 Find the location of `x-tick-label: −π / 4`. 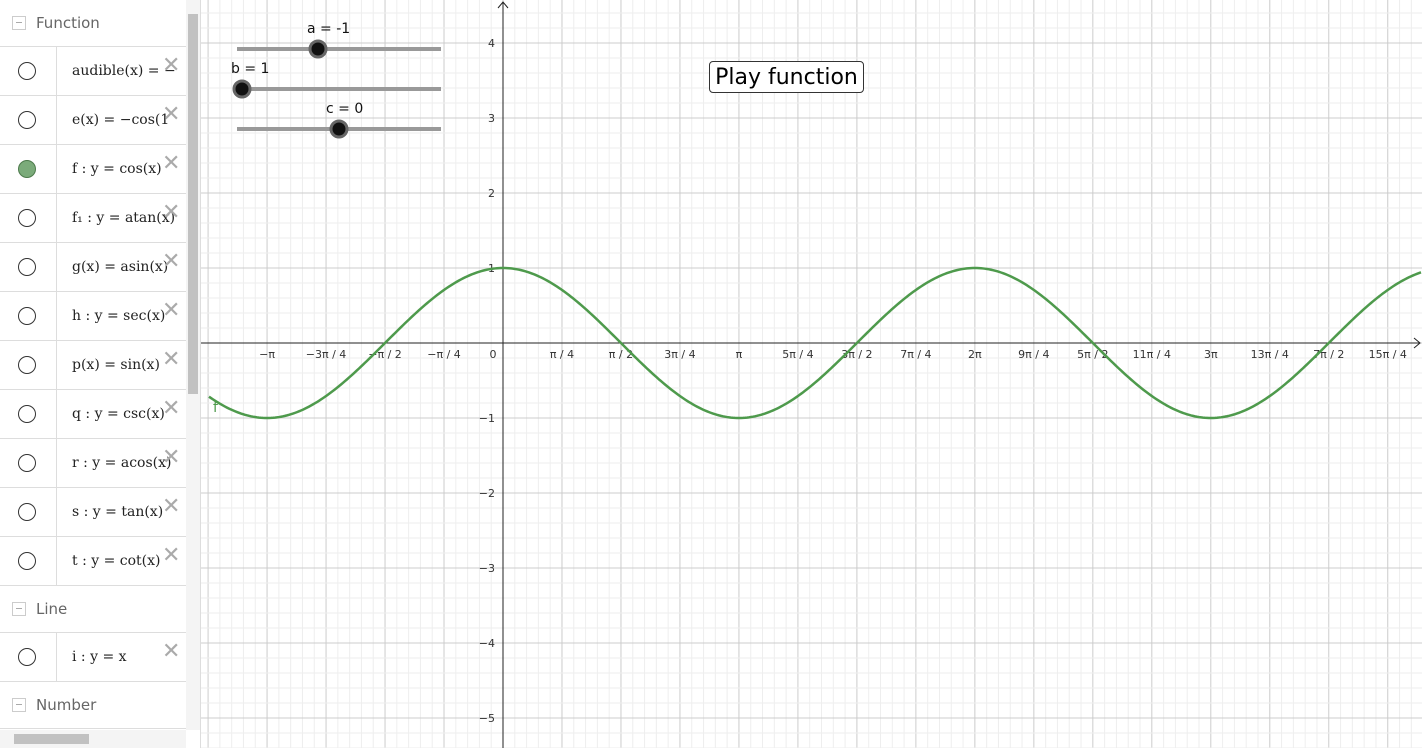

x-tick-label: −π / 4 is located at coordinates (444, 354).